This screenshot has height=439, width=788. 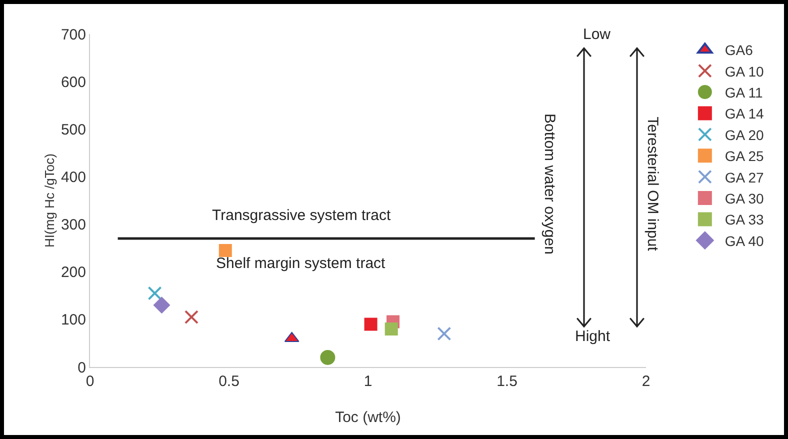 I want to click on annotation: Low, so click(x=597, y=34).